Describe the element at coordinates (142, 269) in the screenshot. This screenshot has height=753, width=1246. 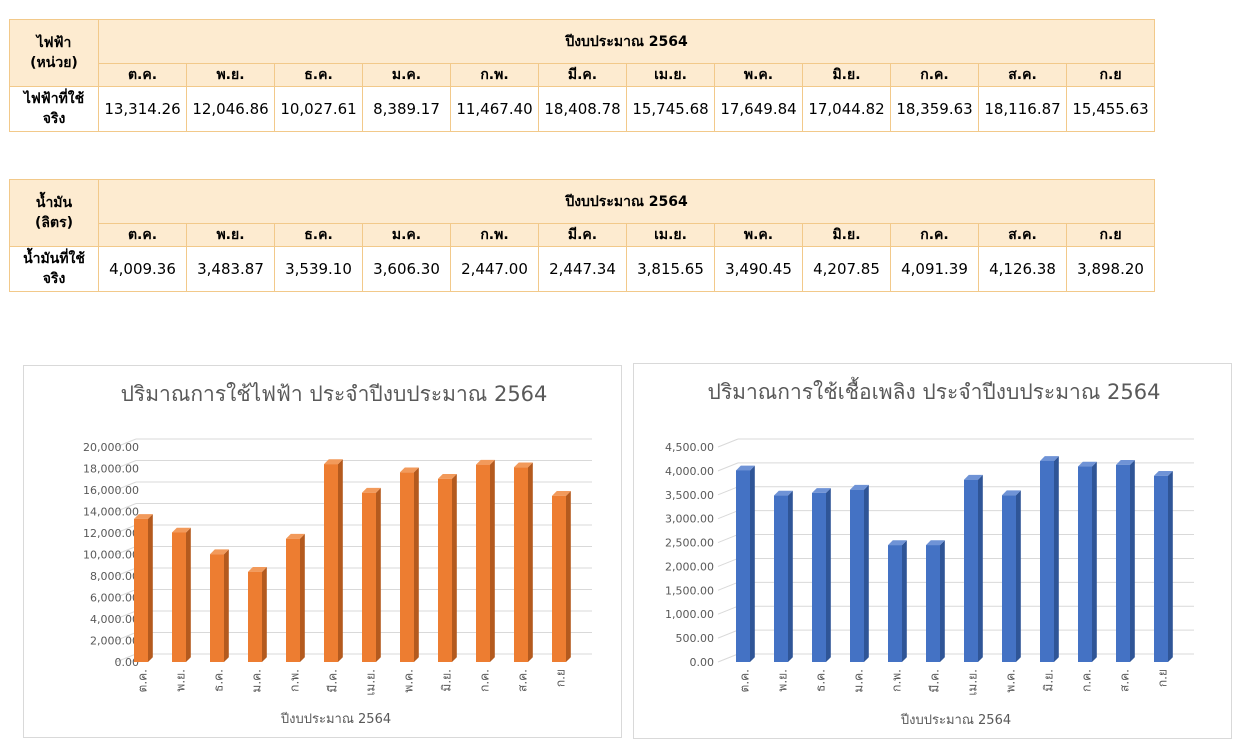
I see `table-cell-value: 4,009.36` at that location.